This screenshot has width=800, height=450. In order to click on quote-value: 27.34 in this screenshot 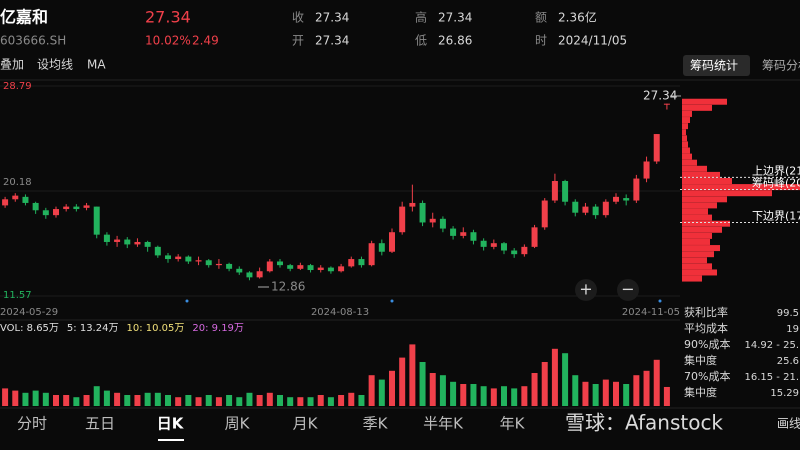, I will do `click(332, 41)`.